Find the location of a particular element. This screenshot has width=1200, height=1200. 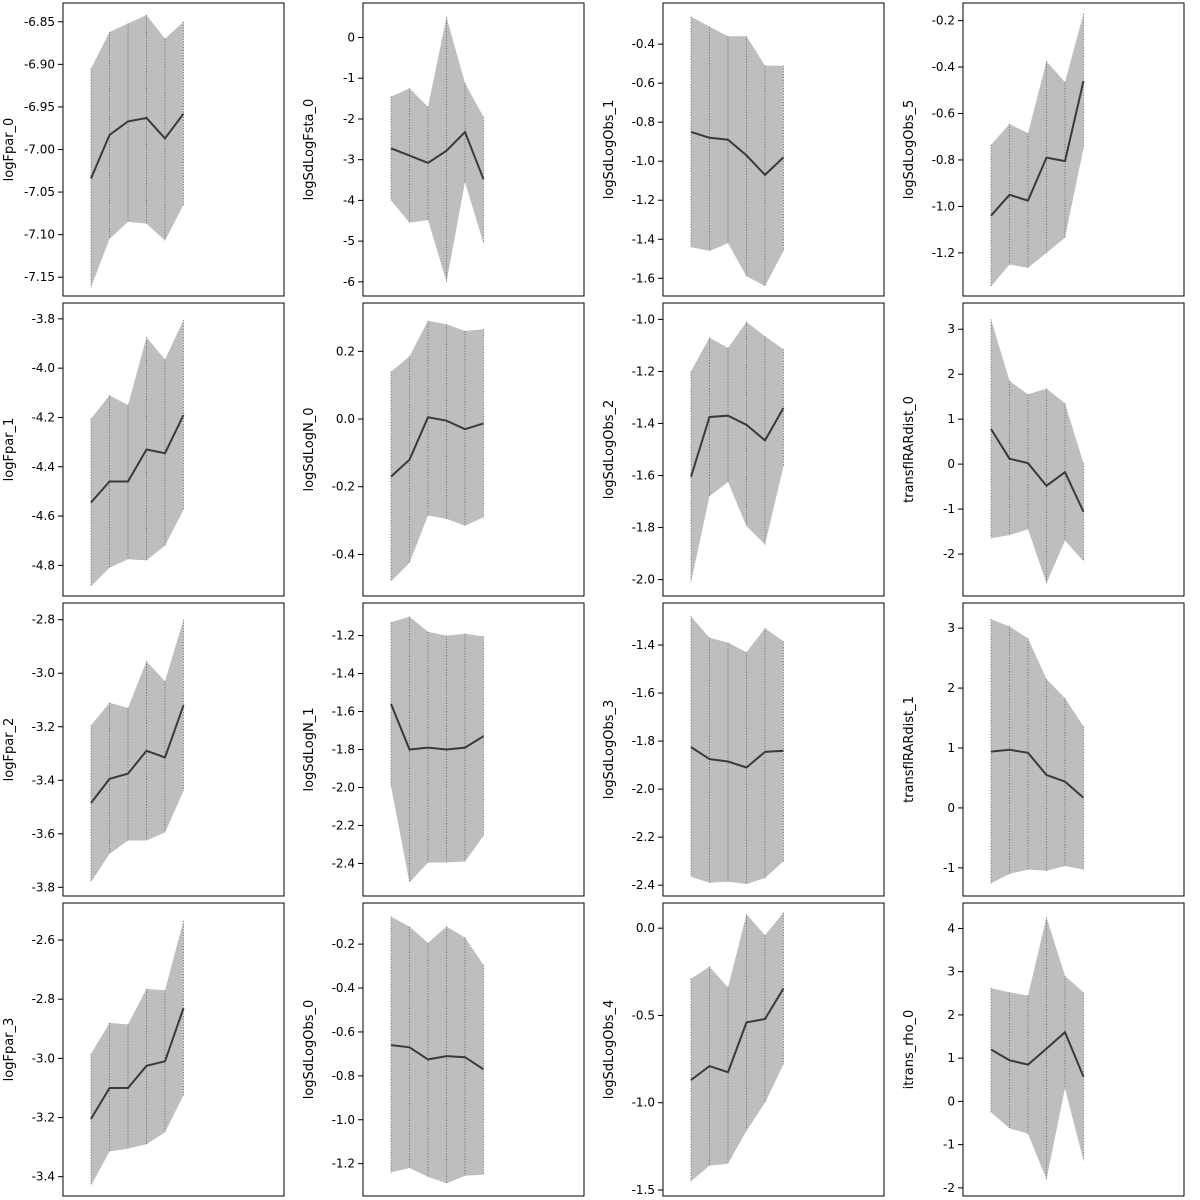

y-tick-label: 4 is located at coordinates (951, 928).